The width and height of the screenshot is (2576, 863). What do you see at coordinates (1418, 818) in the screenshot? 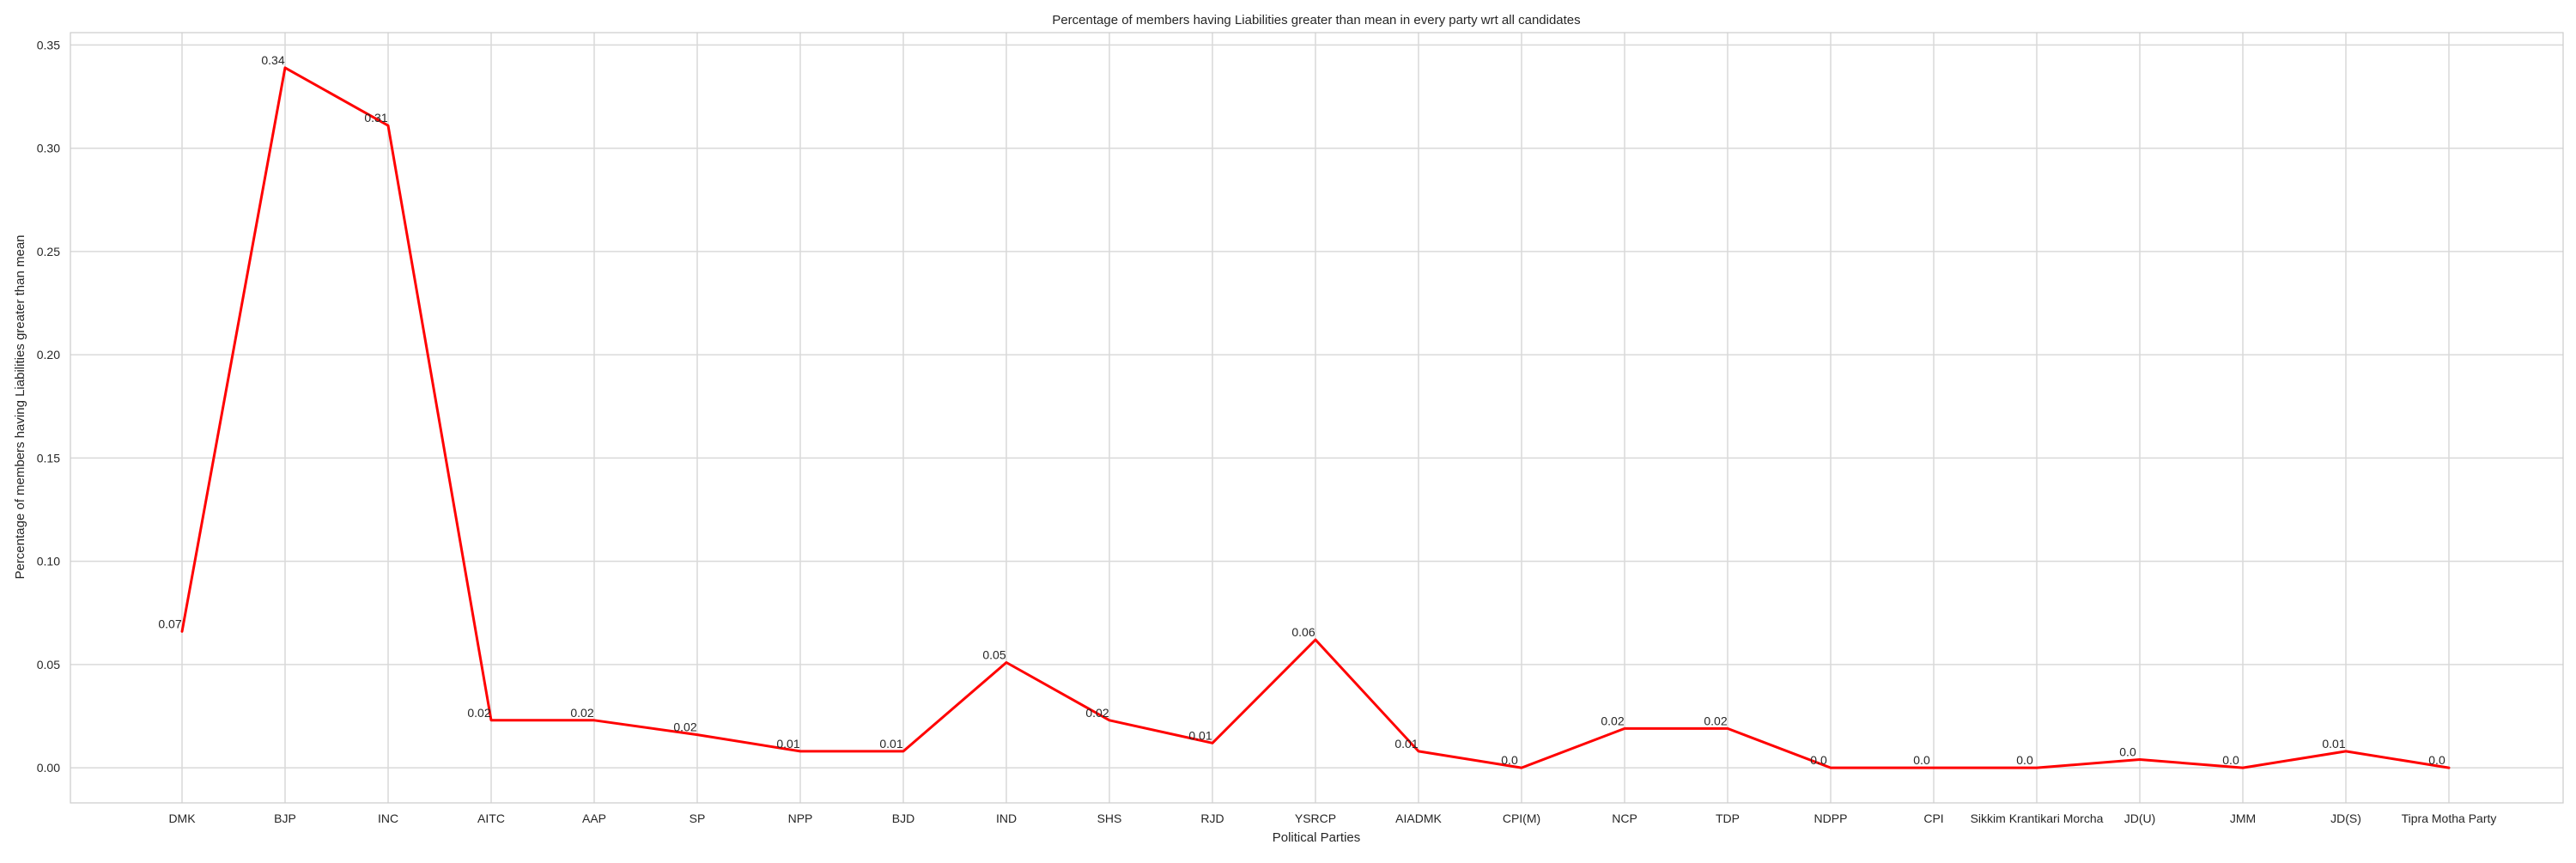
I see `x-tick-label: AIADMK` at bounding box center [1418, 818].